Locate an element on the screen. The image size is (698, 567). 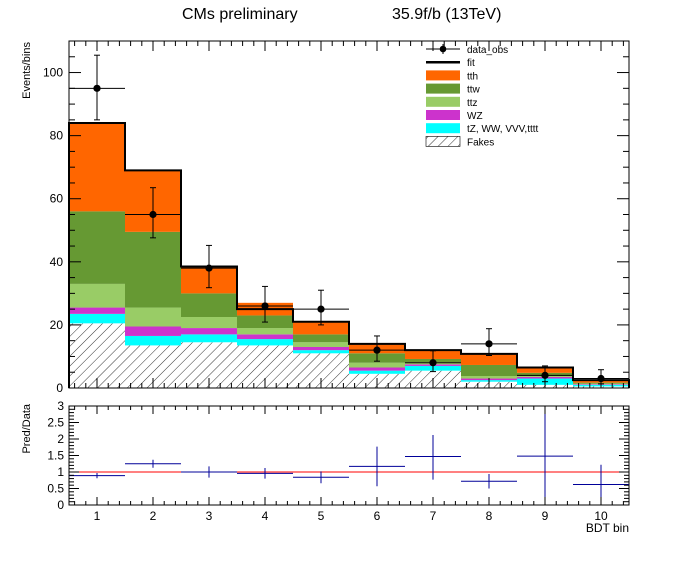
legend-entry-ttz: ttz is located at coordinates (452, 102).